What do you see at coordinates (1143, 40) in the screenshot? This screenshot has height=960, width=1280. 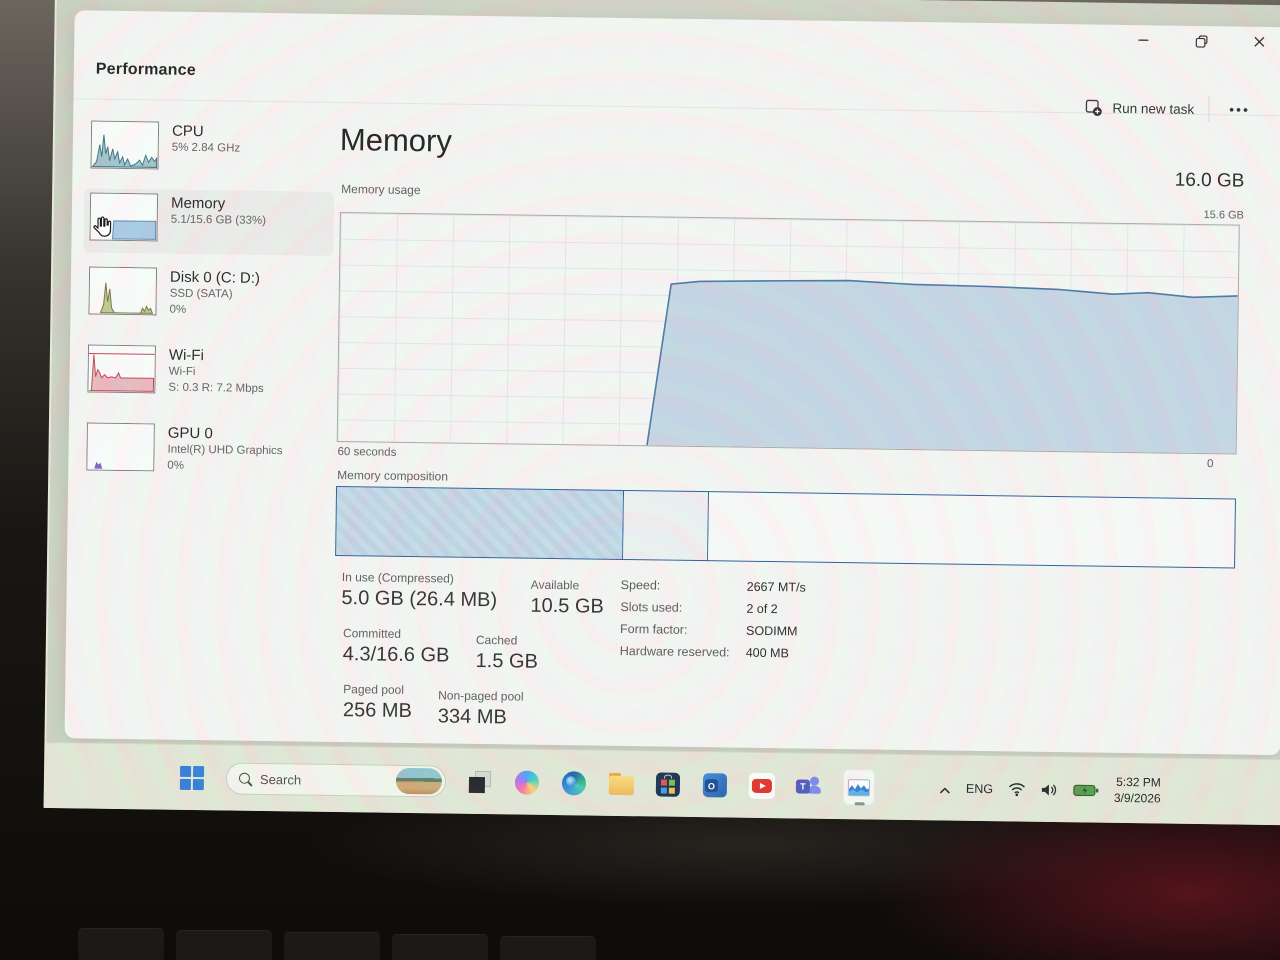 I see `minimize-button` at bounding box center [1143, 40].